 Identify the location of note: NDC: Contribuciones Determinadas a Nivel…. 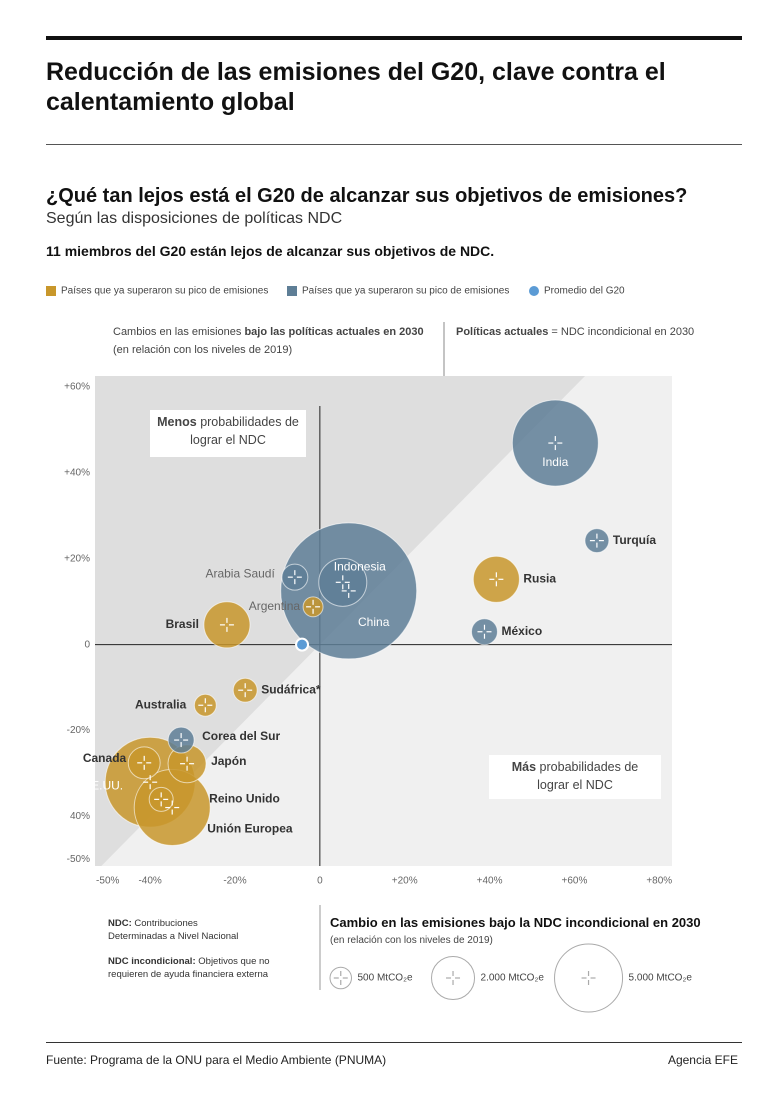
(183, 930).